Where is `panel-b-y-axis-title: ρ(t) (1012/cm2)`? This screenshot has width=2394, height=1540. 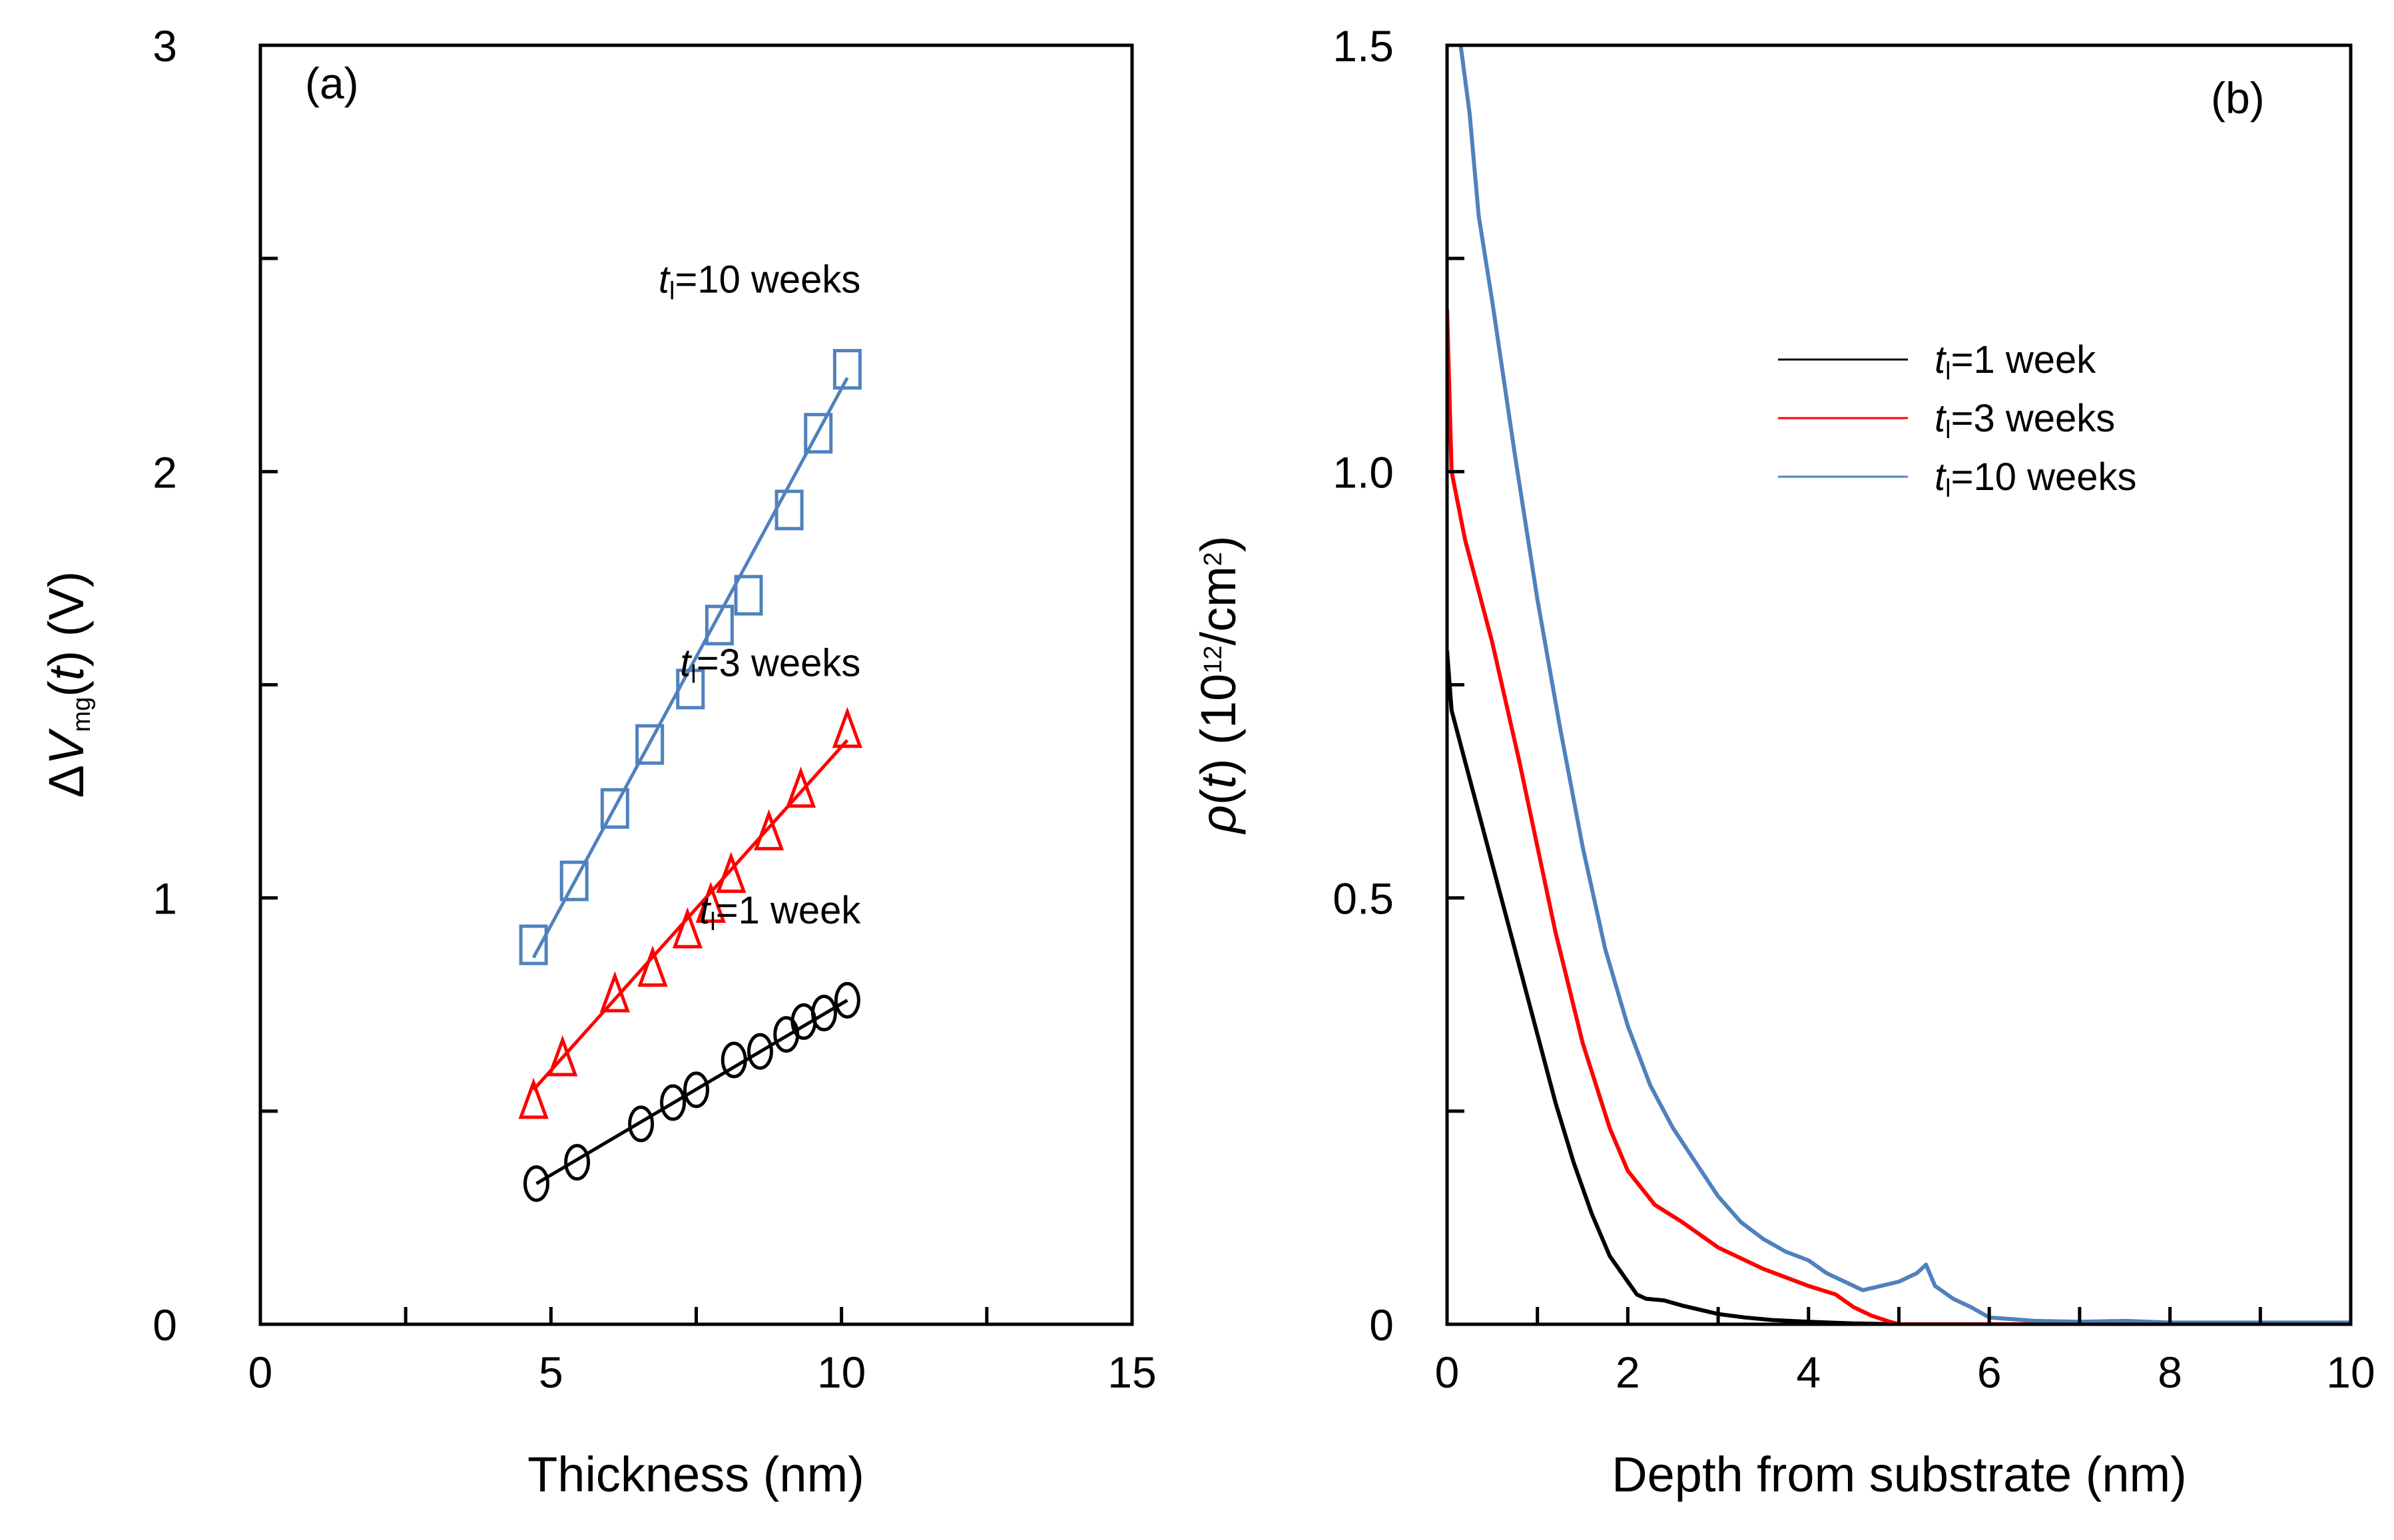
panel-b-y-axis-title: ρ(t) (1012/cm2) is located at coordinates (1218, 684).